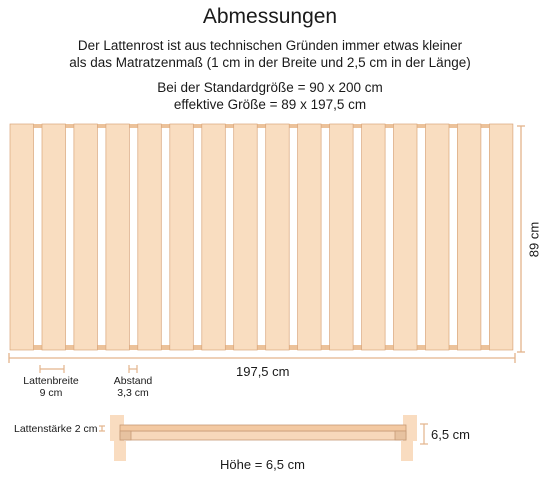 This screenshot has height=481, width=540. I want to click on side-slat, so click(263, 428).